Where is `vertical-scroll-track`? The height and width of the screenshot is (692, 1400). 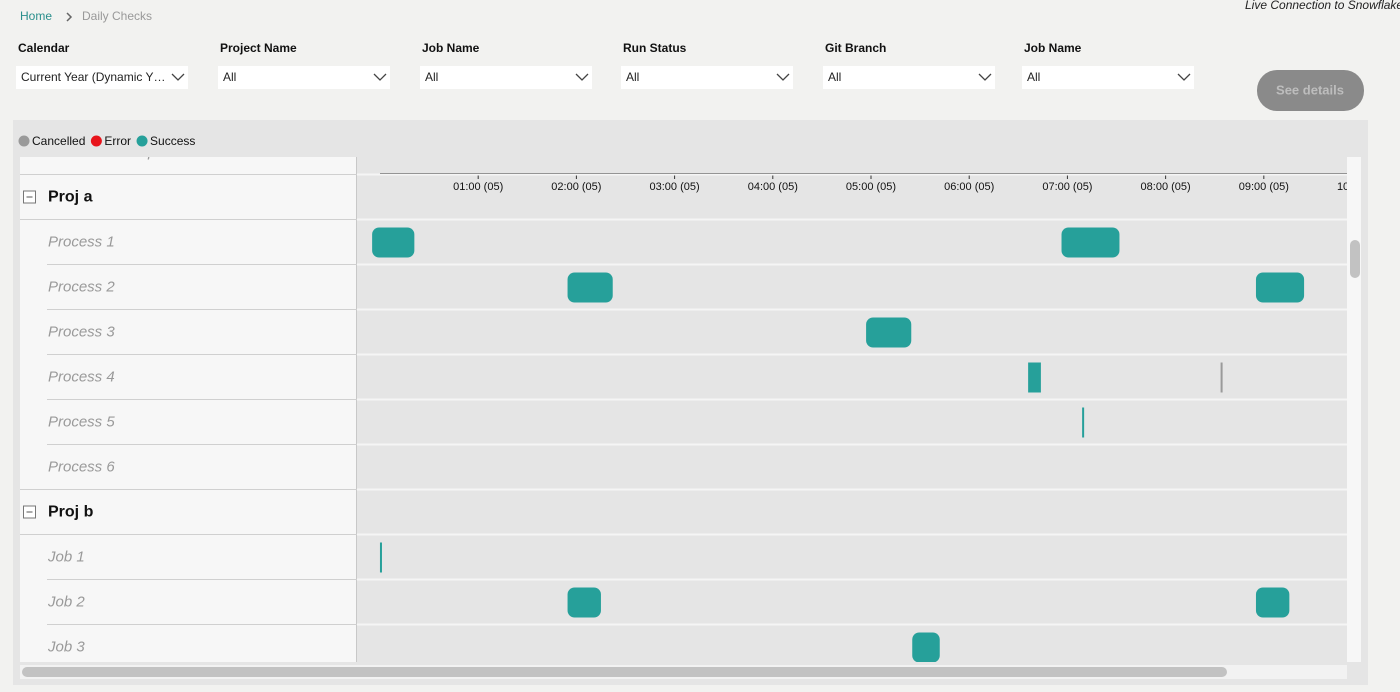
vertical-scroll-track is located at coordinates (1354, 409).